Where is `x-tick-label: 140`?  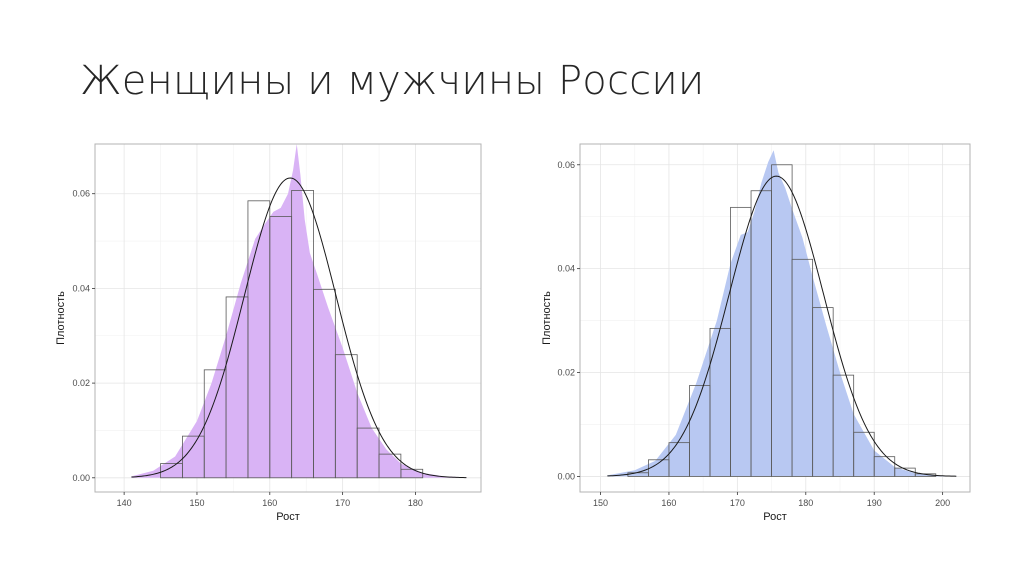 x-tick-label: 140 is located at coordinates (124, 503).